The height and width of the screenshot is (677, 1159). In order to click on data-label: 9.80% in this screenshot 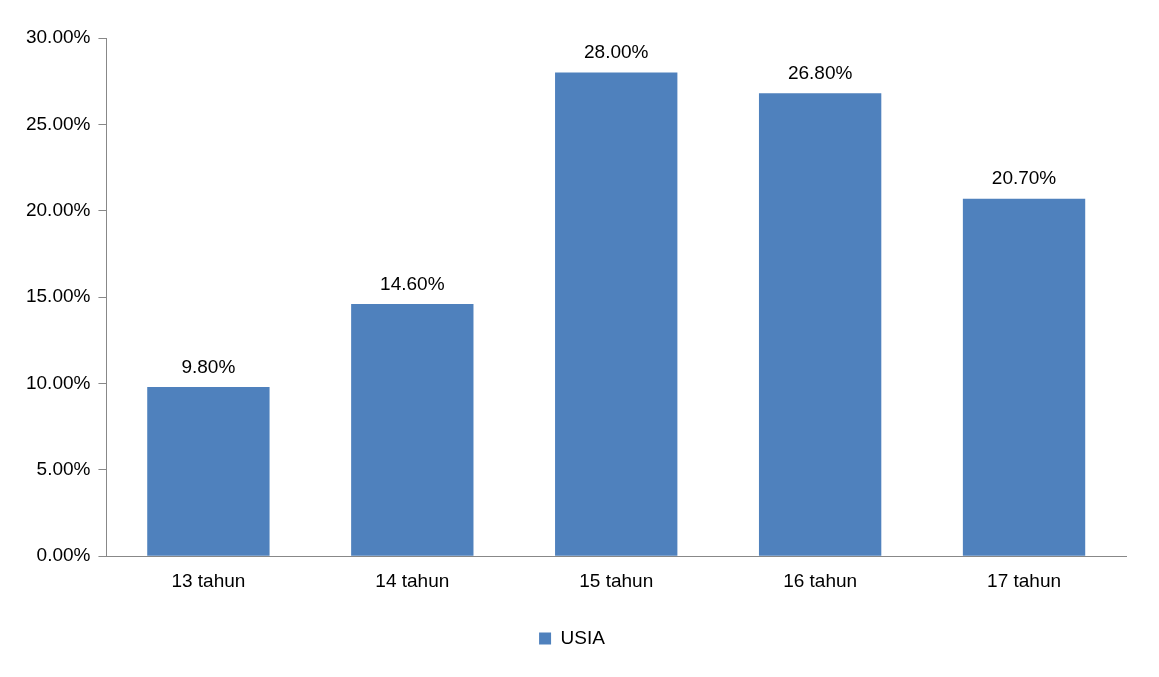, I will do `click(208, 366)`.